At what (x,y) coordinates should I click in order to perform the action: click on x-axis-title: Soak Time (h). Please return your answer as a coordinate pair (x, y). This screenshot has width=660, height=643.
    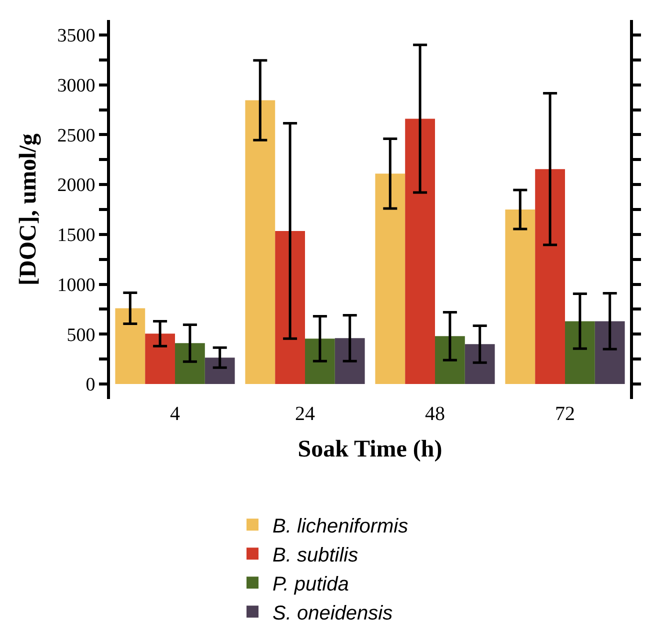
    Looking at the image, I should click on (370, 449).